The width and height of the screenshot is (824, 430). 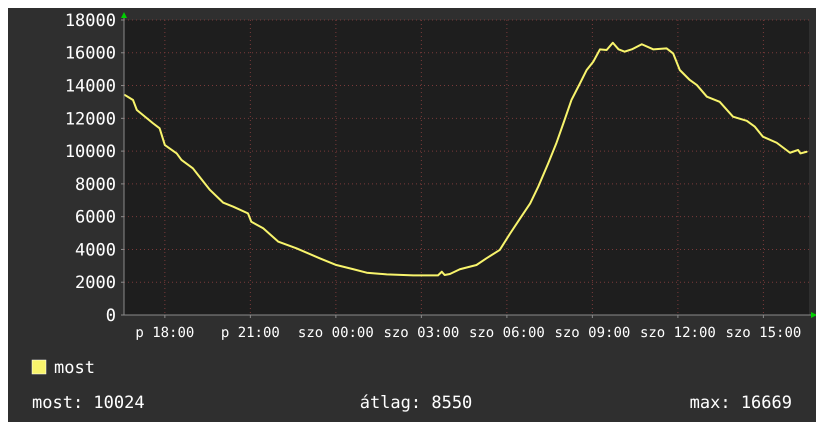 What do you see at coordinates (592, 333) in the screenshot?
I see `x-tick-label: szo 09:00` at bounding box center [592, 333].